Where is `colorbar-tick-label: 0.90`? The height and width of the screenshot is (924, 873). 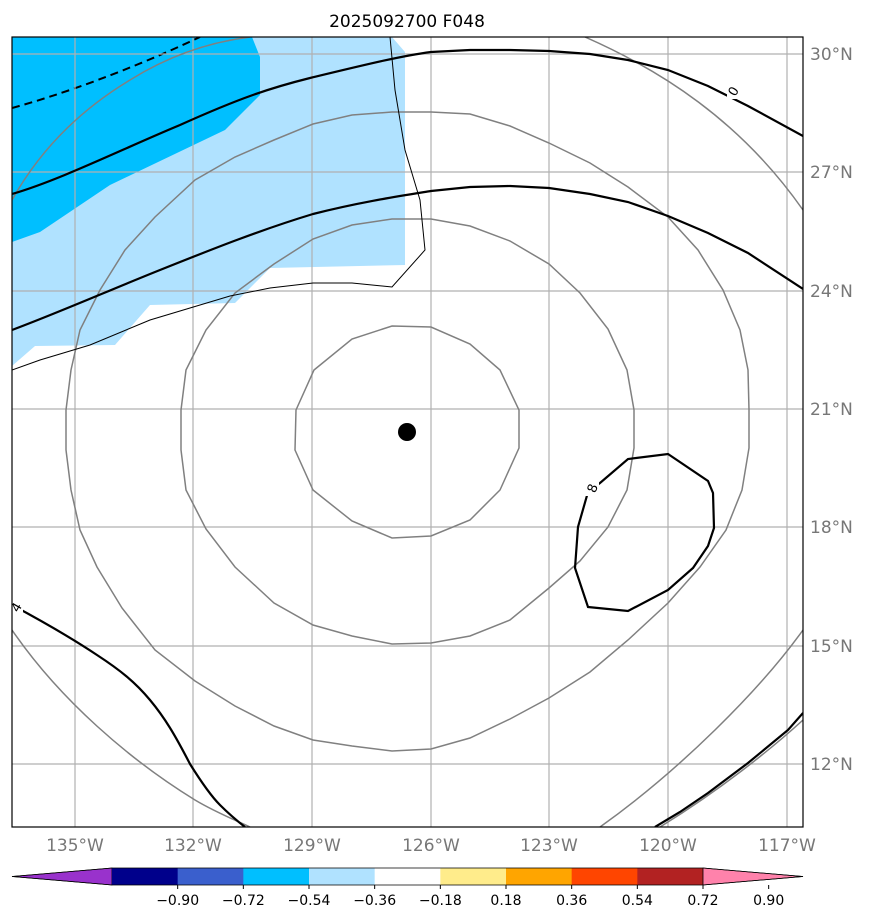 colorbar-tick-label: 0.90 is located at coordinates (768, 901).